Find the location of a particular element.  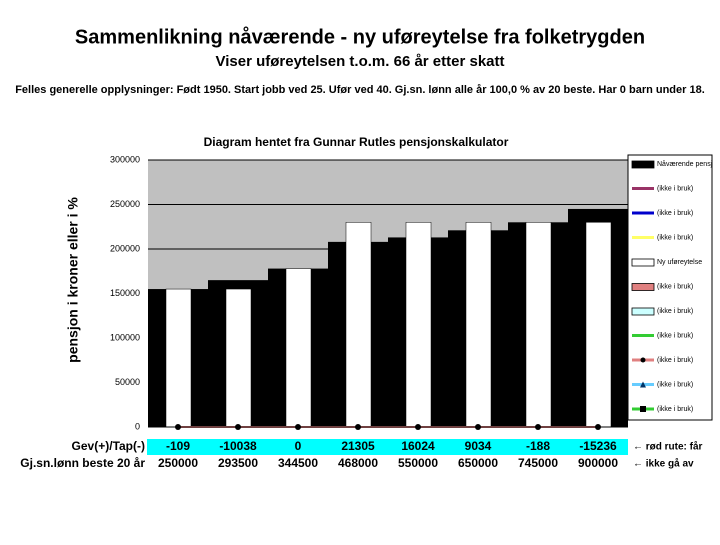

y-label: pensjon i kroner eller i % is located at coordinates (73, 280).